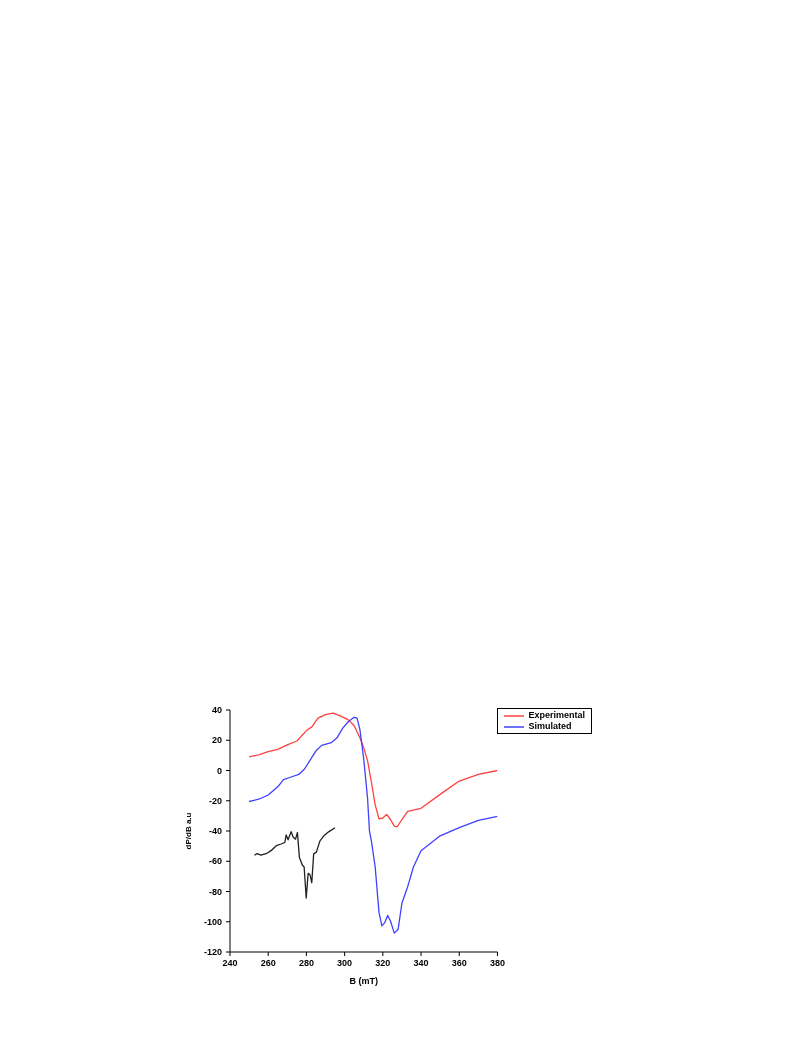 The image size is (793, 1057). I want to click on x-tick-label: 380, so click(497, 963).